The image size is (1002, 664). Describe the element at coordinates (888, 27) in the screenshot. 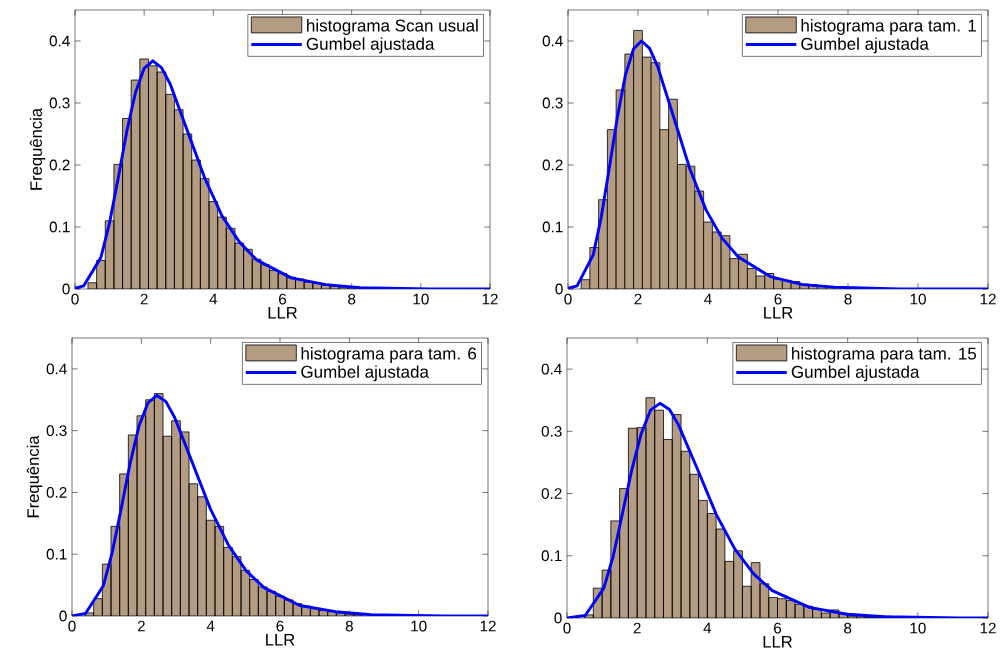

I see `legend-label: histograma para tam. 1` at that location.